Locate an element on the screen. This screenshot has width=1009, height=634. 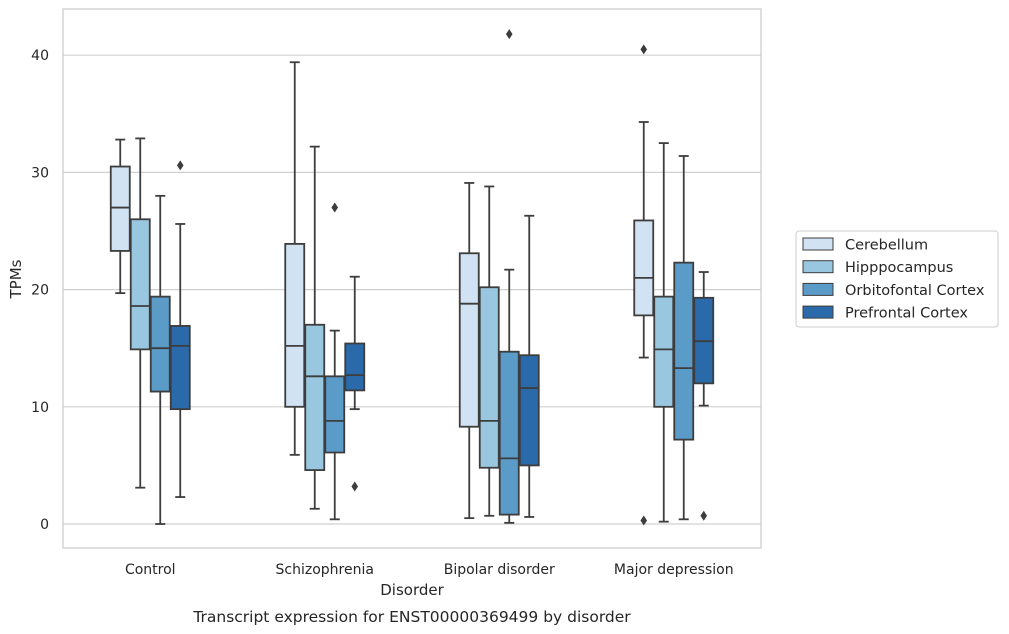
x-tick-label: Major depression is located at coordinates (674, 570).